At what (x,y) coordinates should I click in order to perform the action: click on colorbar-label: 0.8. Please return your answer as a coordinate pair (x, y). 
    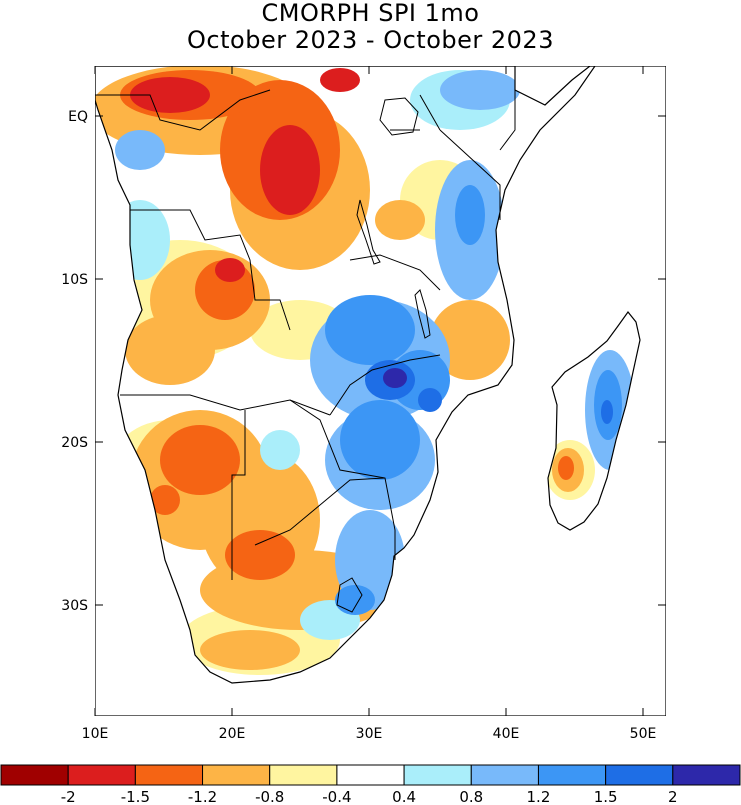
    Looking at the image, I should click on (471, 796).